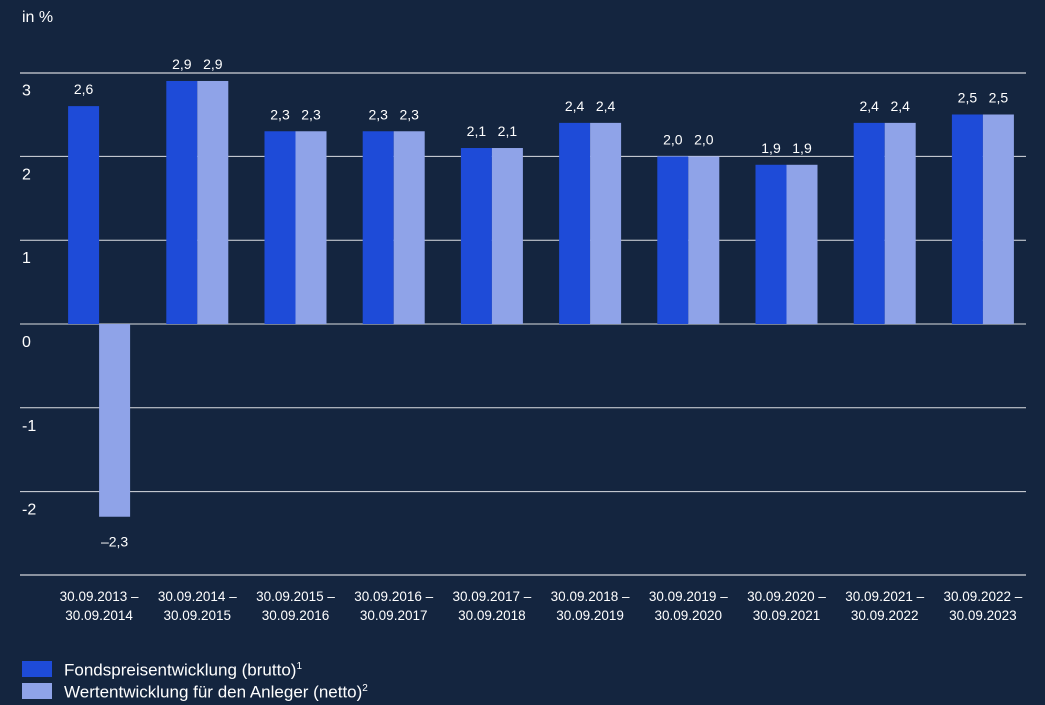 The image size is (1045, 705). Describe the element at coordinates (84, 89) in the screenshot. I see `bar-value-label: 2,6` at that location.